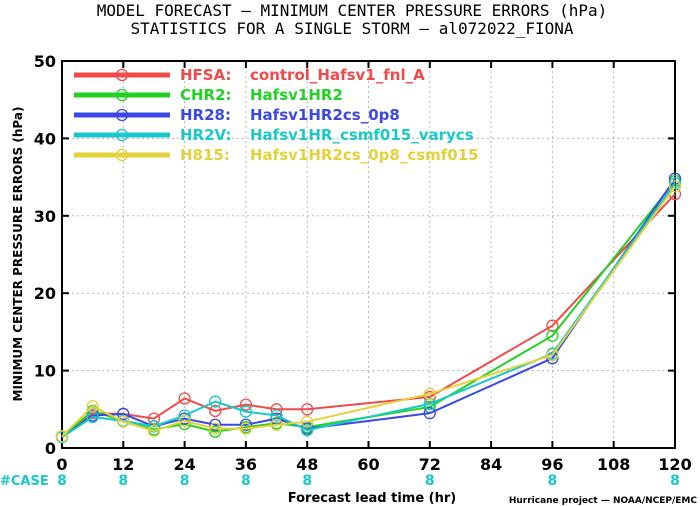  I want to click on x-tick-label: 96, so click(552, 464).